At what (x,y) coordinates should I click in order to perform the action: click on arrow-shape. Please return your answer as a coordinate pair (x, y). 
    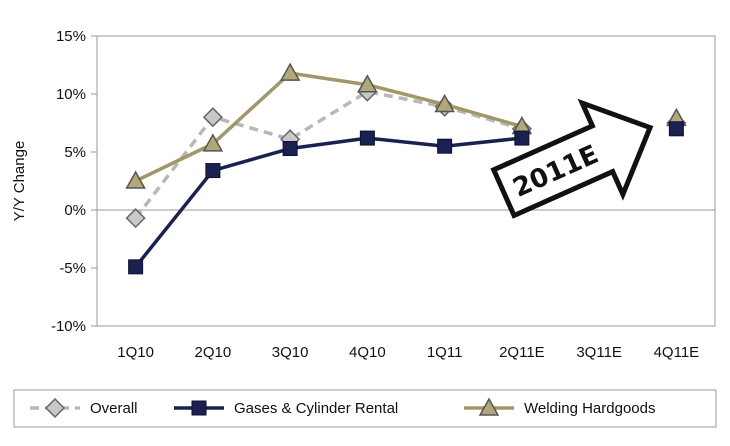
    Looking at the image, I should click on (572, 158).